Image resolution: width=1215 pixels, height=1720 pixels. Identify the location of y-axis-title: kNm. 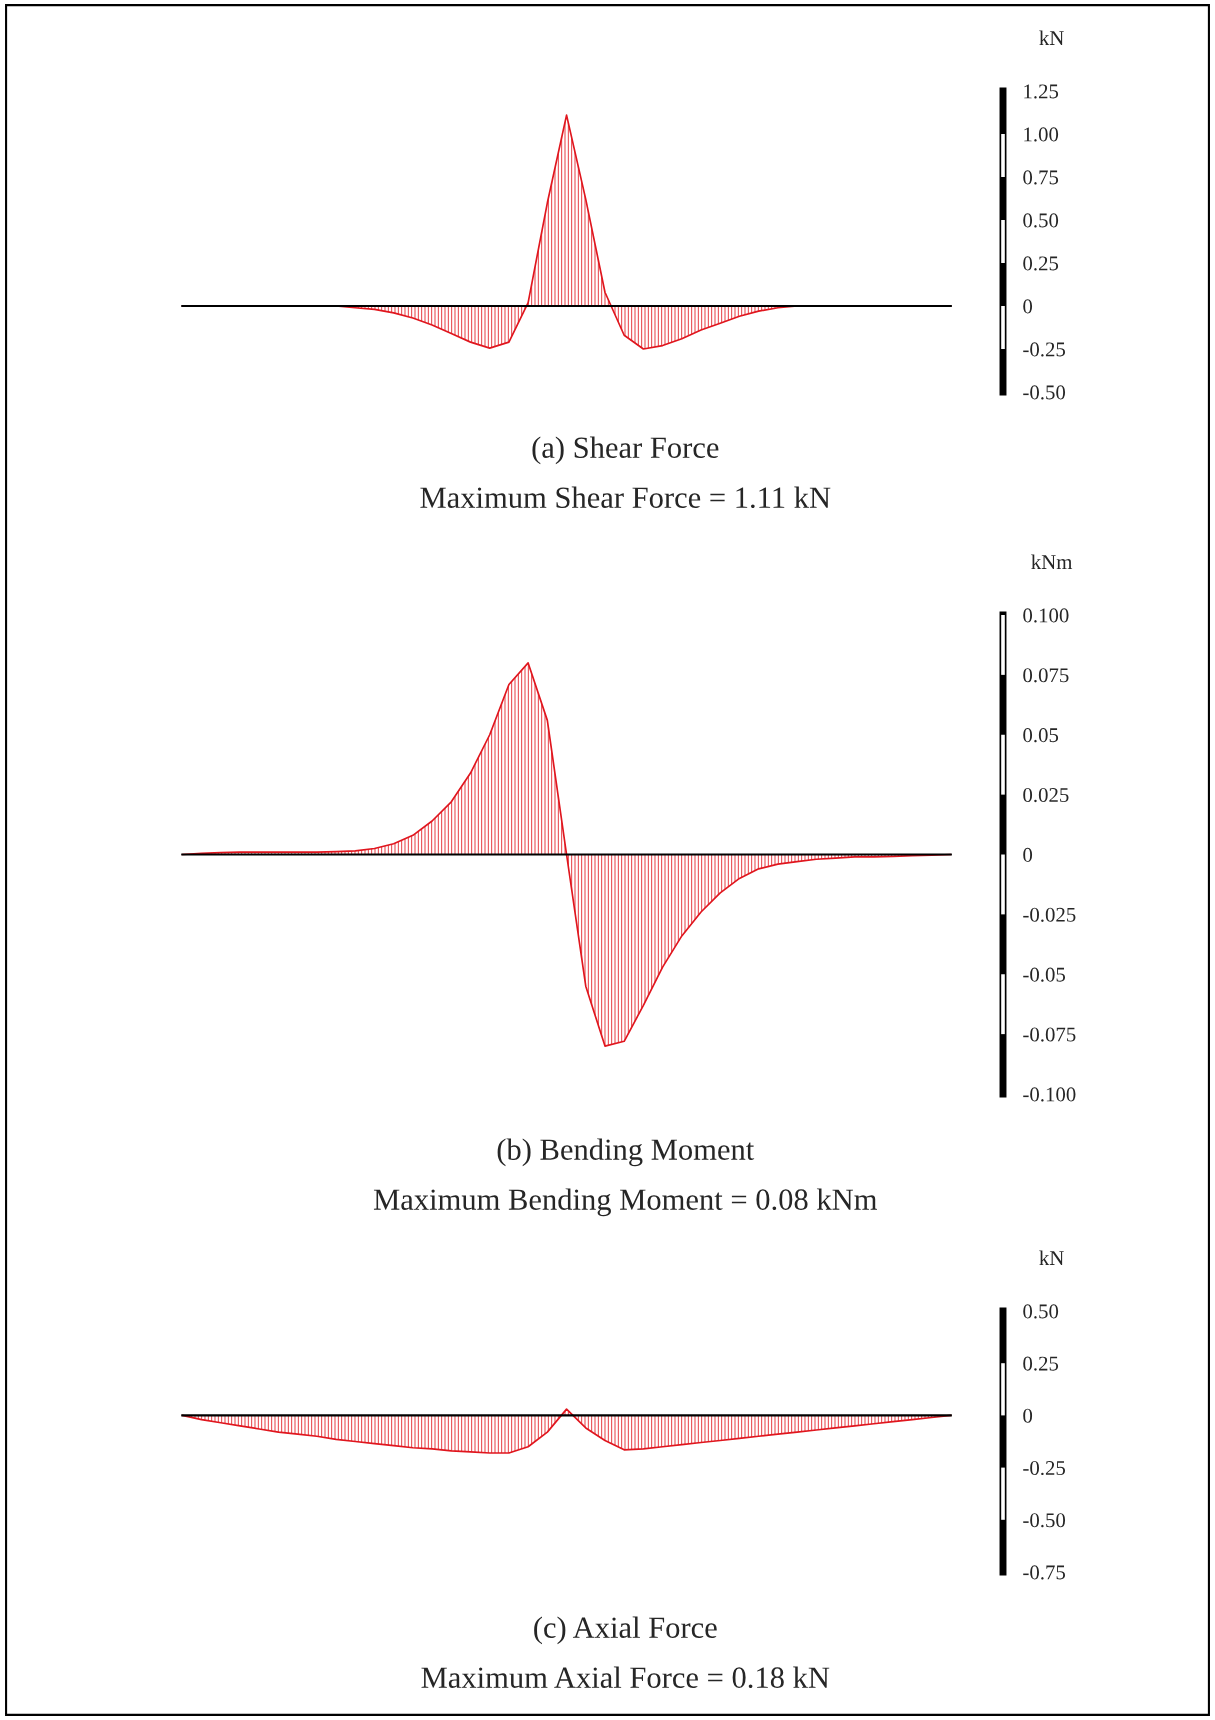
(1052, 561).